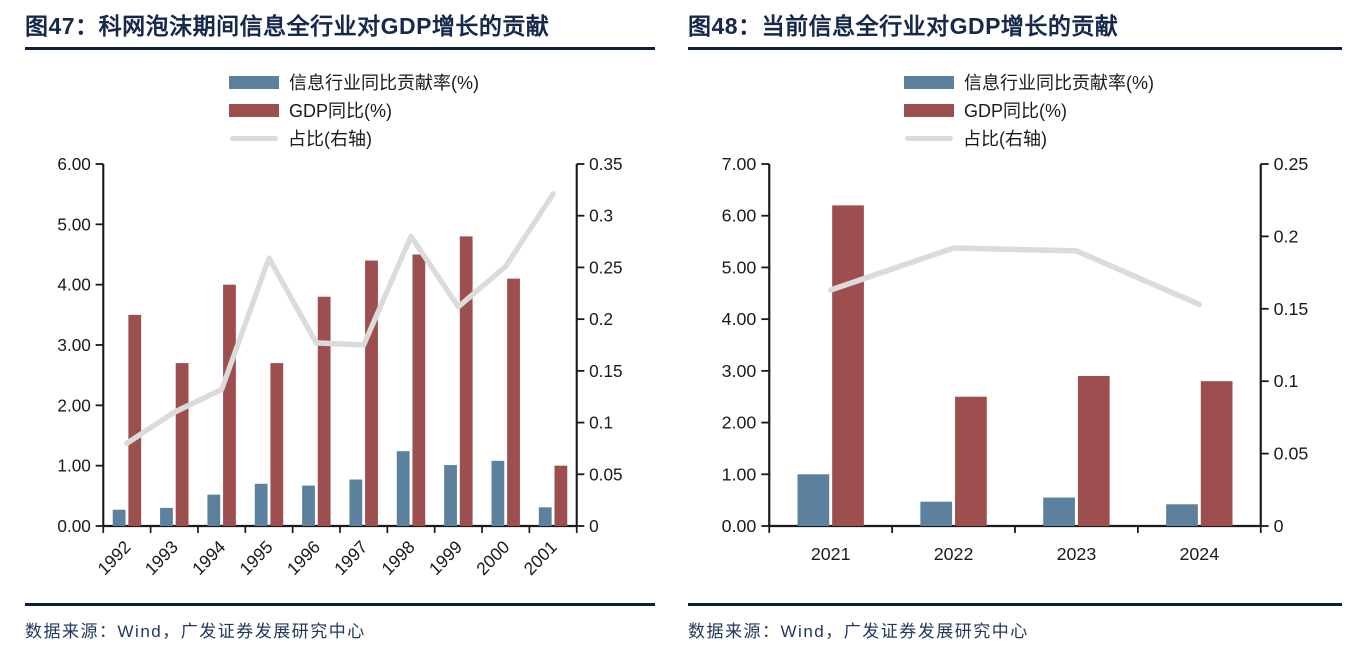  What do you see at coordinates (601, 215) in the screenshot?
I see `y-right-tick-label: 0.3` at bounding box center [601, 215].